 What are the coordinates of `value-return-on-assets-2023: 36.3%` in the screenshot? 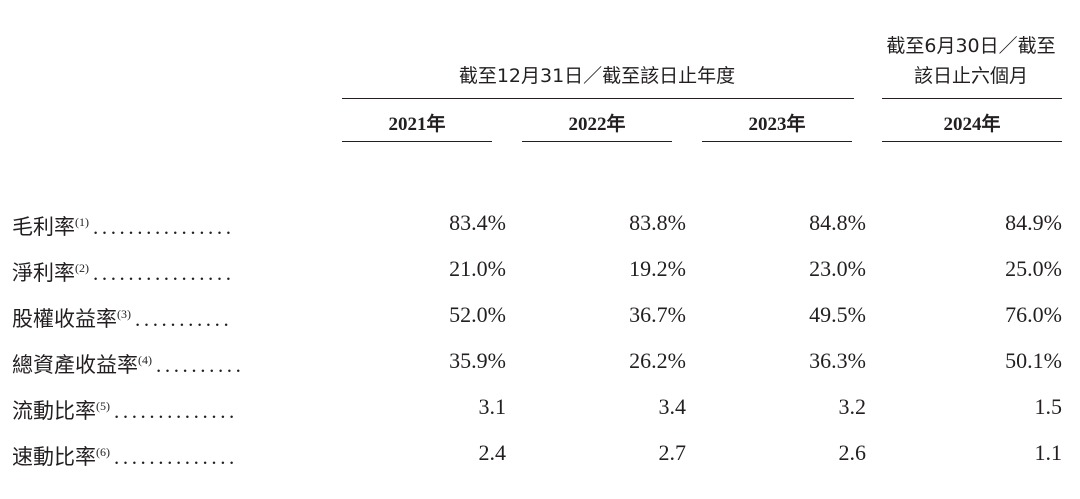 It's located at (837, 360).